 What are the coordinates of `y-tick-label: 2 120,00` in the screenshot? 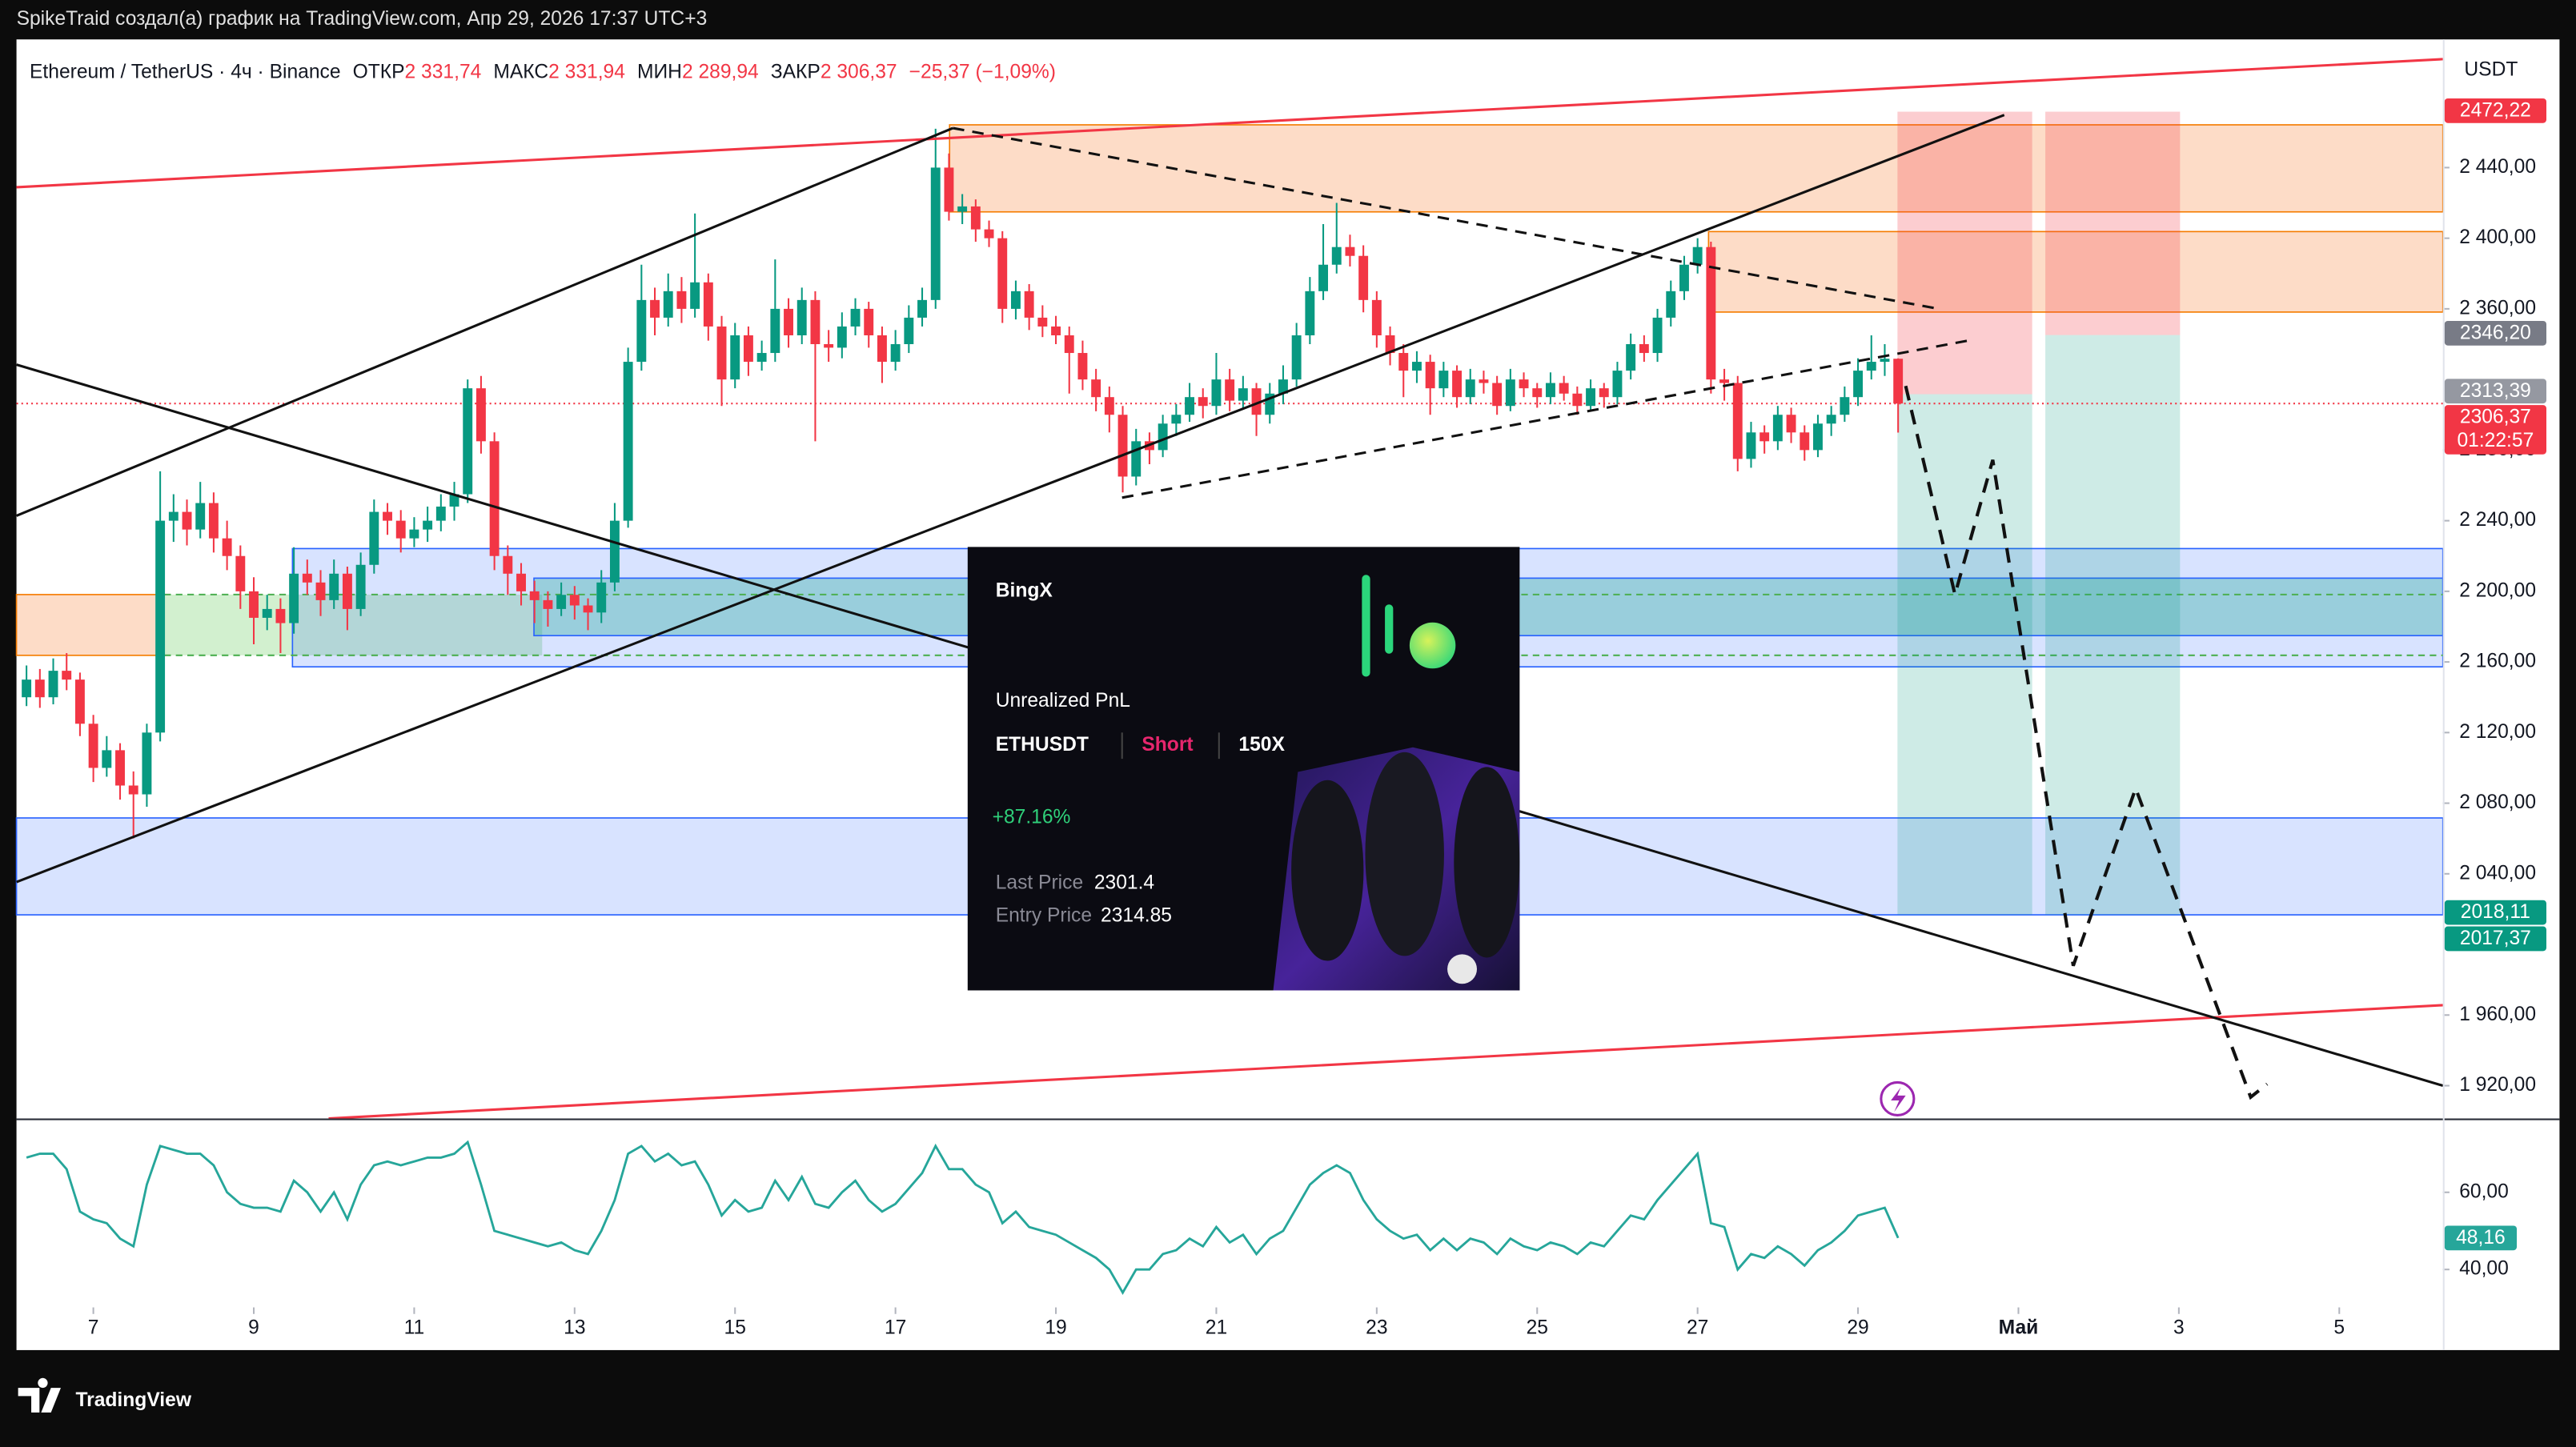 It's located at (2498, 732).